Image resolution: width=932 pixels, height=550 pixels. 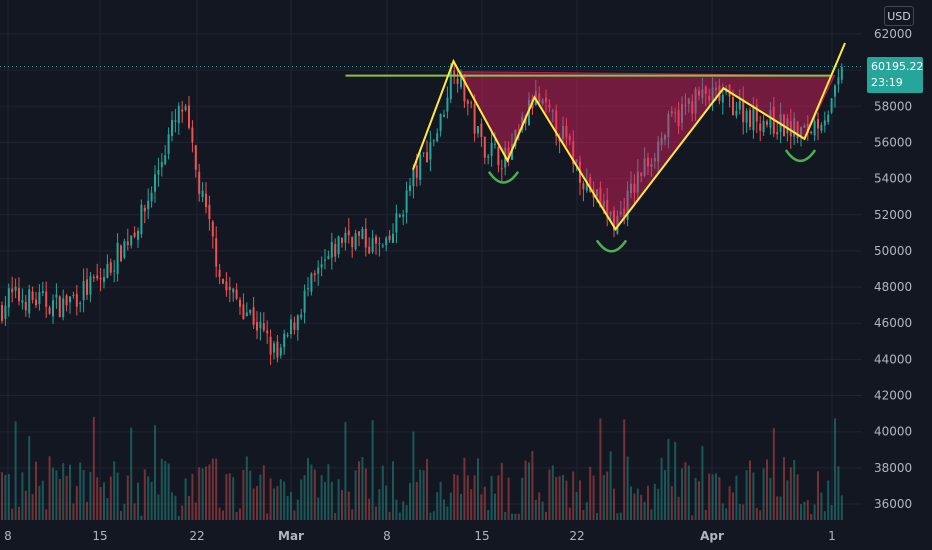 I want to click on y-tick-label: 58000, so click(x=893, y=106).